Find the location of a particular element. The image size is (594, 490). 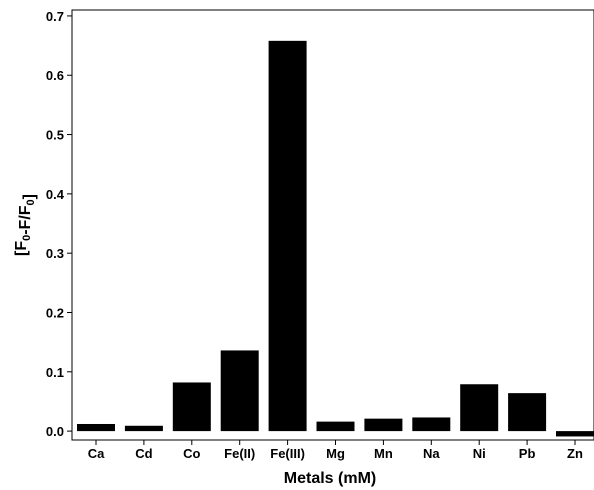

x-tick-label: Fe(III) is located at coordinates (287, 453).